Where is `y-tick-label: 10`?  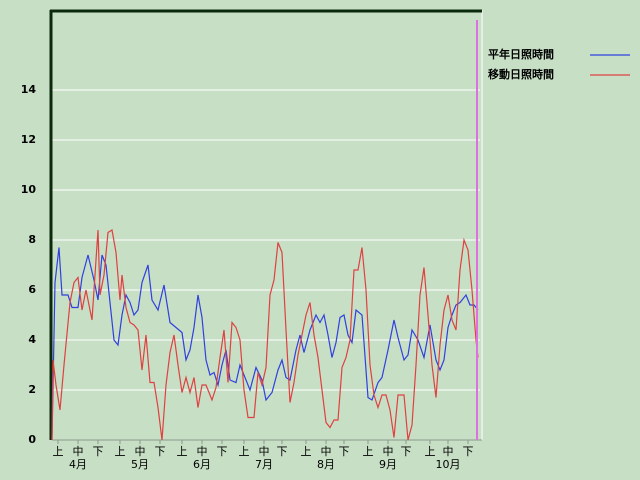
y-tick-label: 10 is located at coordinates (29, 189).